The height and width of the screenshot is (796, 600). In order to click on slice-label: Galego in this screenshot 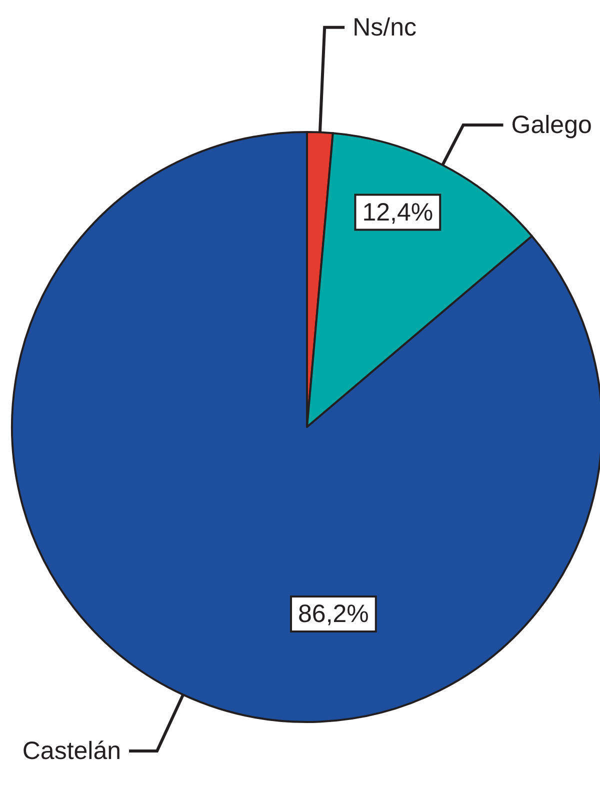, I will do `click(551, 125)`.